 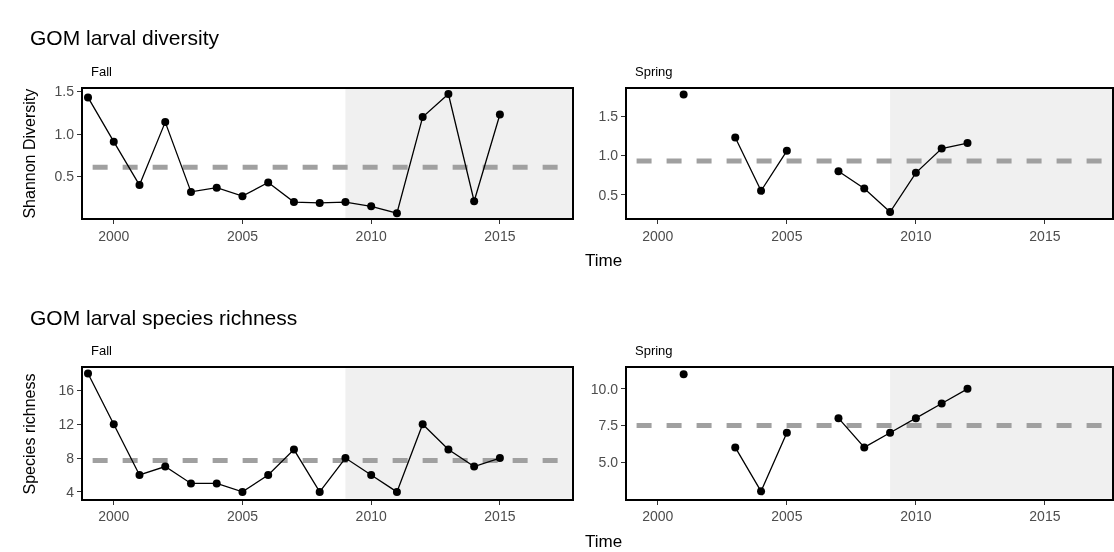 I want to click on chart-title: GOM larval diversity, so click(x=125, y=37).